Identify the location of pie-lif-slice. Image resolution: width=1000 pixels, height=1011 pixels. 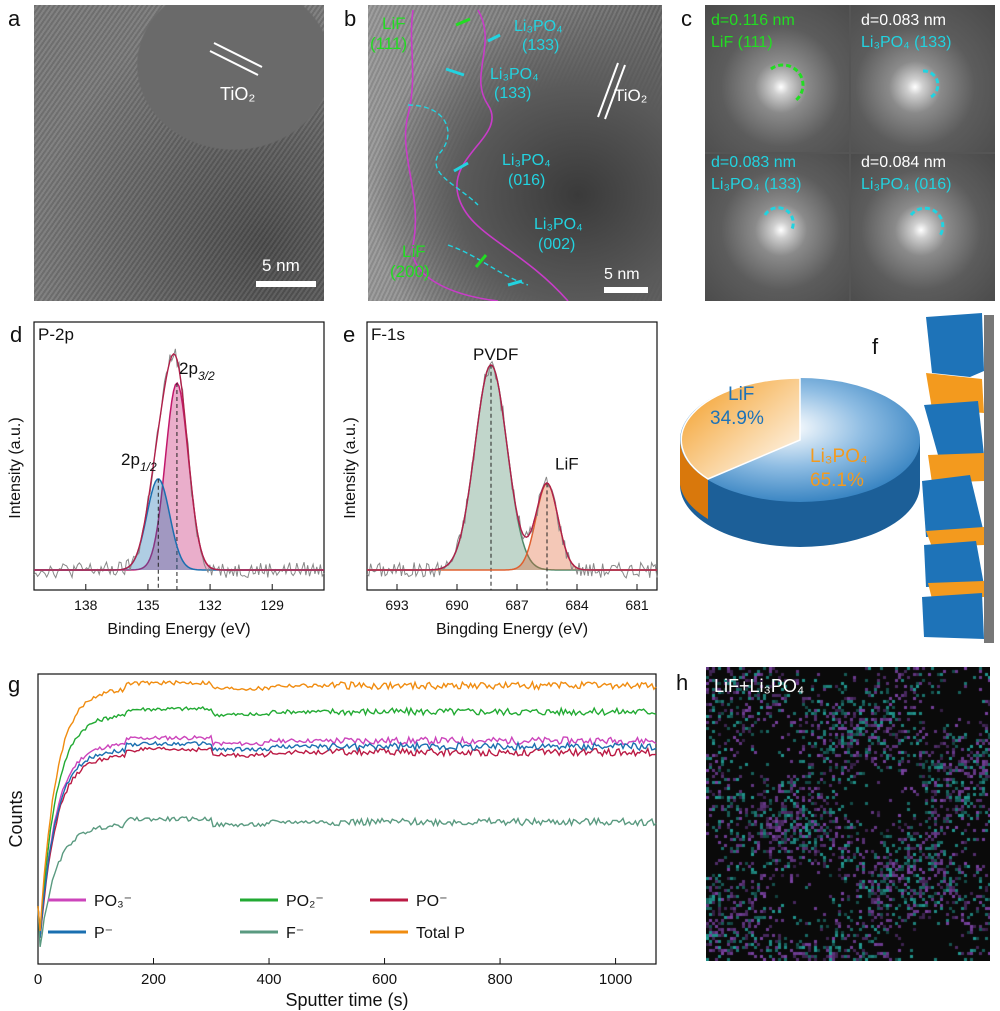
(740, 428).